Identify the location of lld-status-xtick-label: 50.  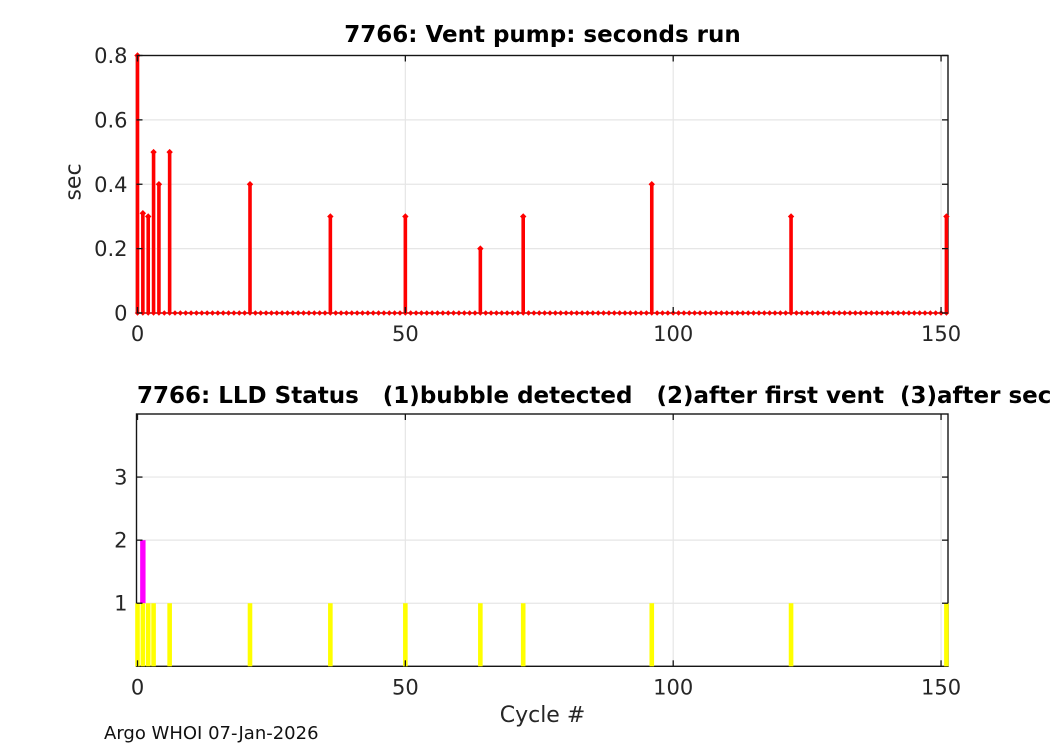
(405, 687).